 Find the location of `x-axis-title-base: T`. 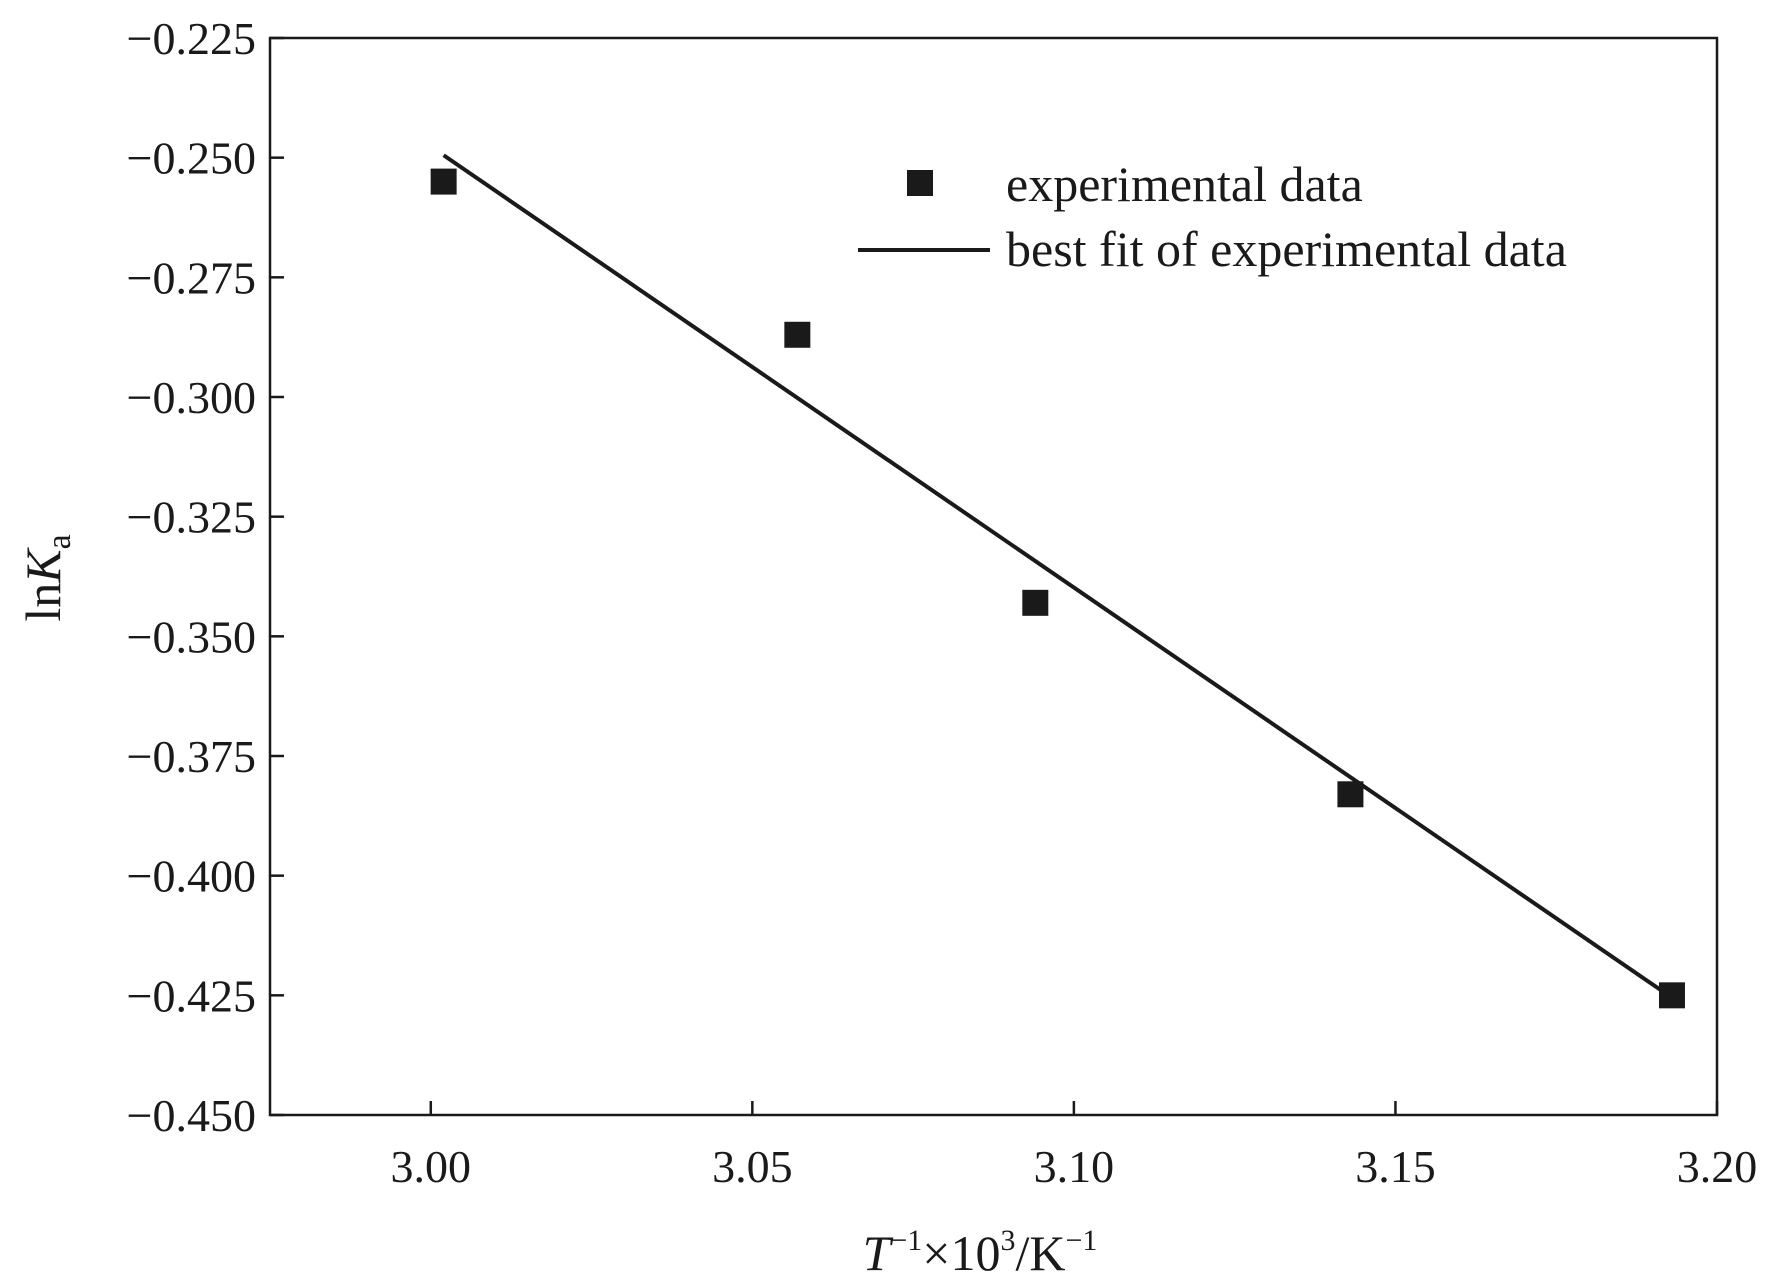

x-axis-title-base: T is located at coordinates (878, 1253).